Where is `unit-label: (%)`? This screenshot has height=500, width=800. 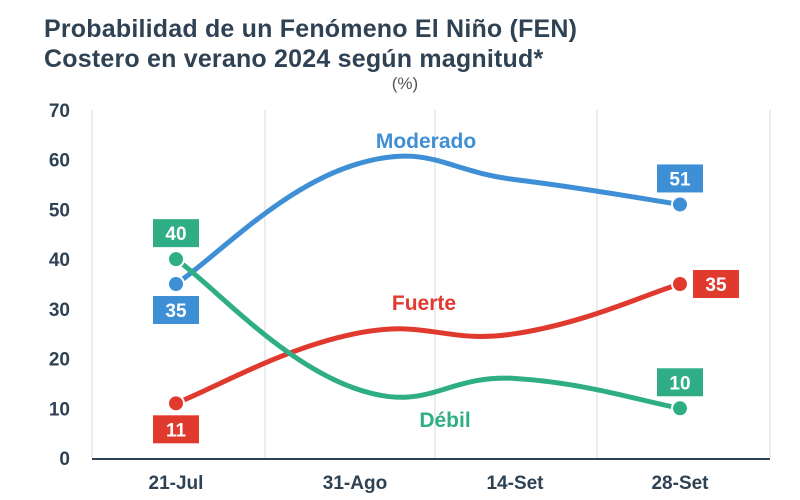
unit-label: (%) is located at coordinates (405, 83).